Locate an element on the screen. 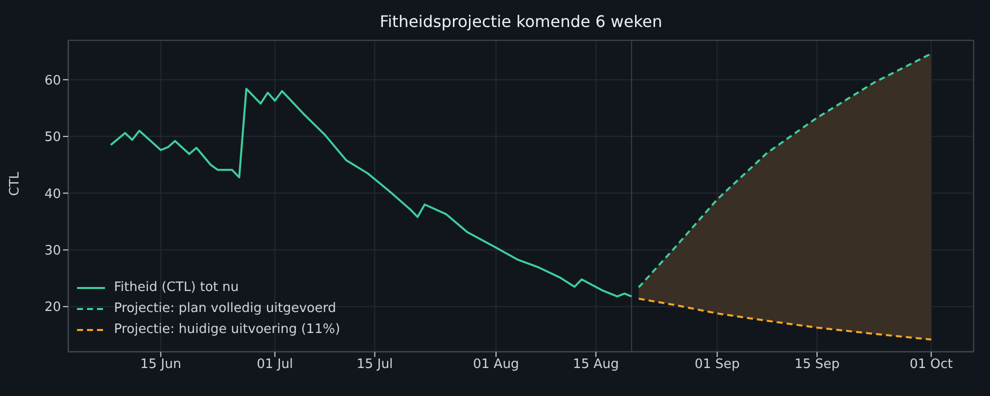  y-tick-label: 40 is located at coordinates (52, 194).